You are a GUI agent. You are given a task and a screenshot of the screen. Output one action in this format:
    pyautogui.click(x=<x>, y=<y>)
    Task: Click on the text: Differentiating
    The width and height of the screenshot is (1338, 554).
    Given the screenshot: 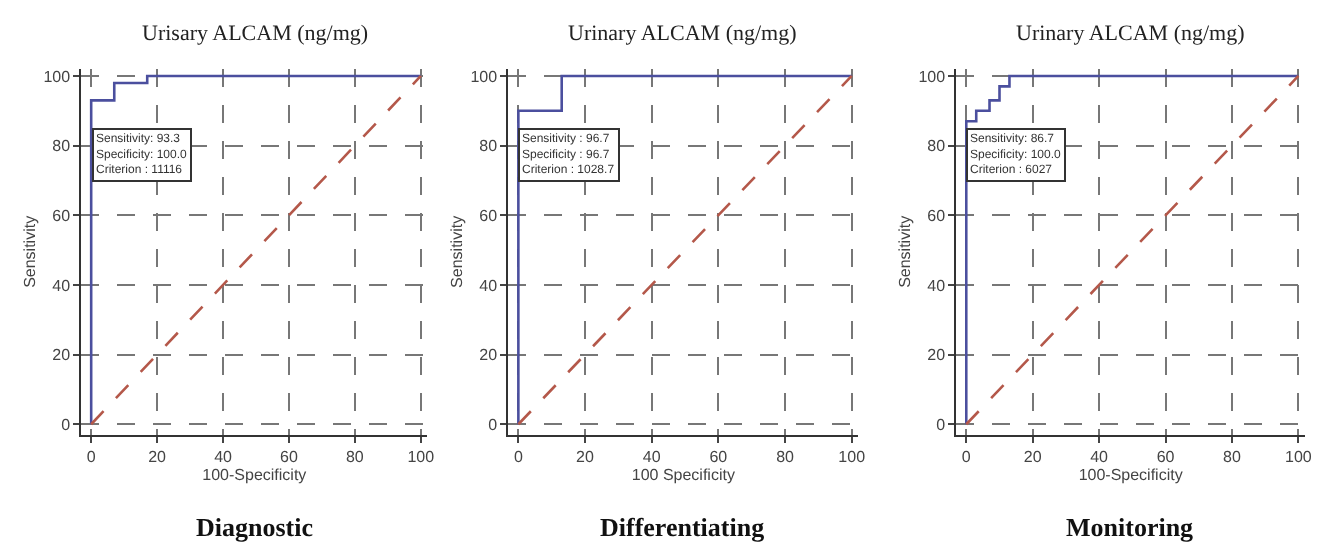 What is the action you would take?
    pyautogui.click(x=683, y=527)
    